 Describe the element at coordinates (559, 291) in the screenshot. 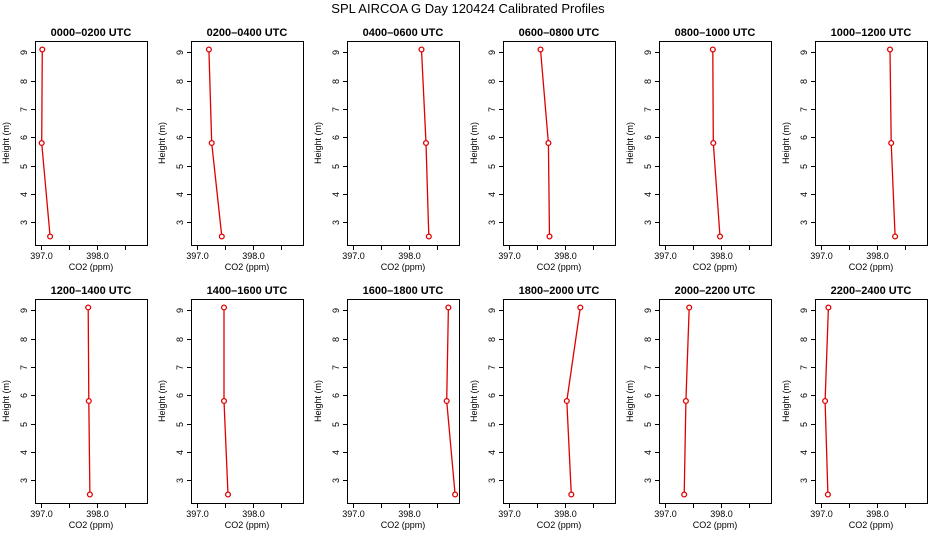

I see `panel-title: 1800–2000 UTC` at that location.